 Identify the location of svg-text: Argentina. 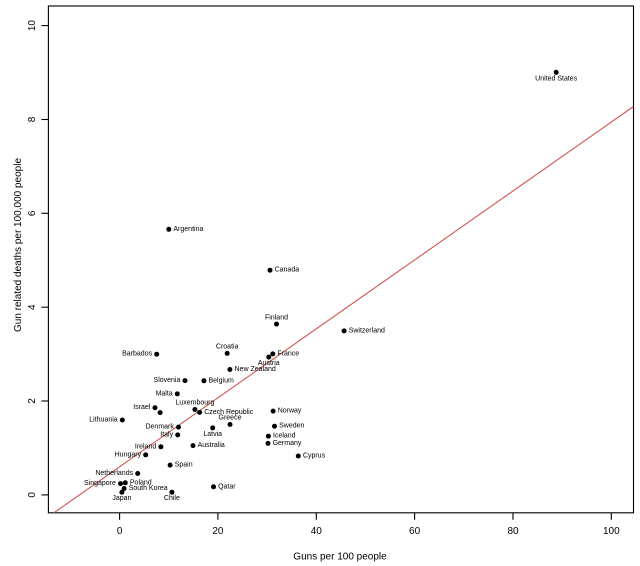
(188, 229).